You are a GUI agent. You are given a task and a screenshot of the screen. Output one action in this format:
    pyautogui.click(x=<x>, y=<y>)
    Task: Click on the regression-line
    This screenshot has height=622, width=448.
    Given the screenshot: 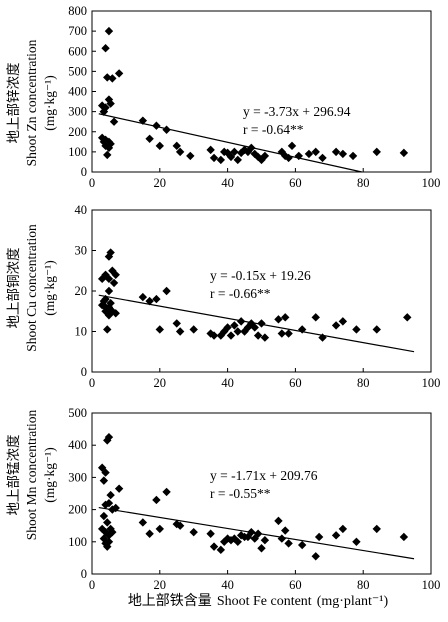 What is the action you would take?
    pyautogui.click(x=256, y=323)
    